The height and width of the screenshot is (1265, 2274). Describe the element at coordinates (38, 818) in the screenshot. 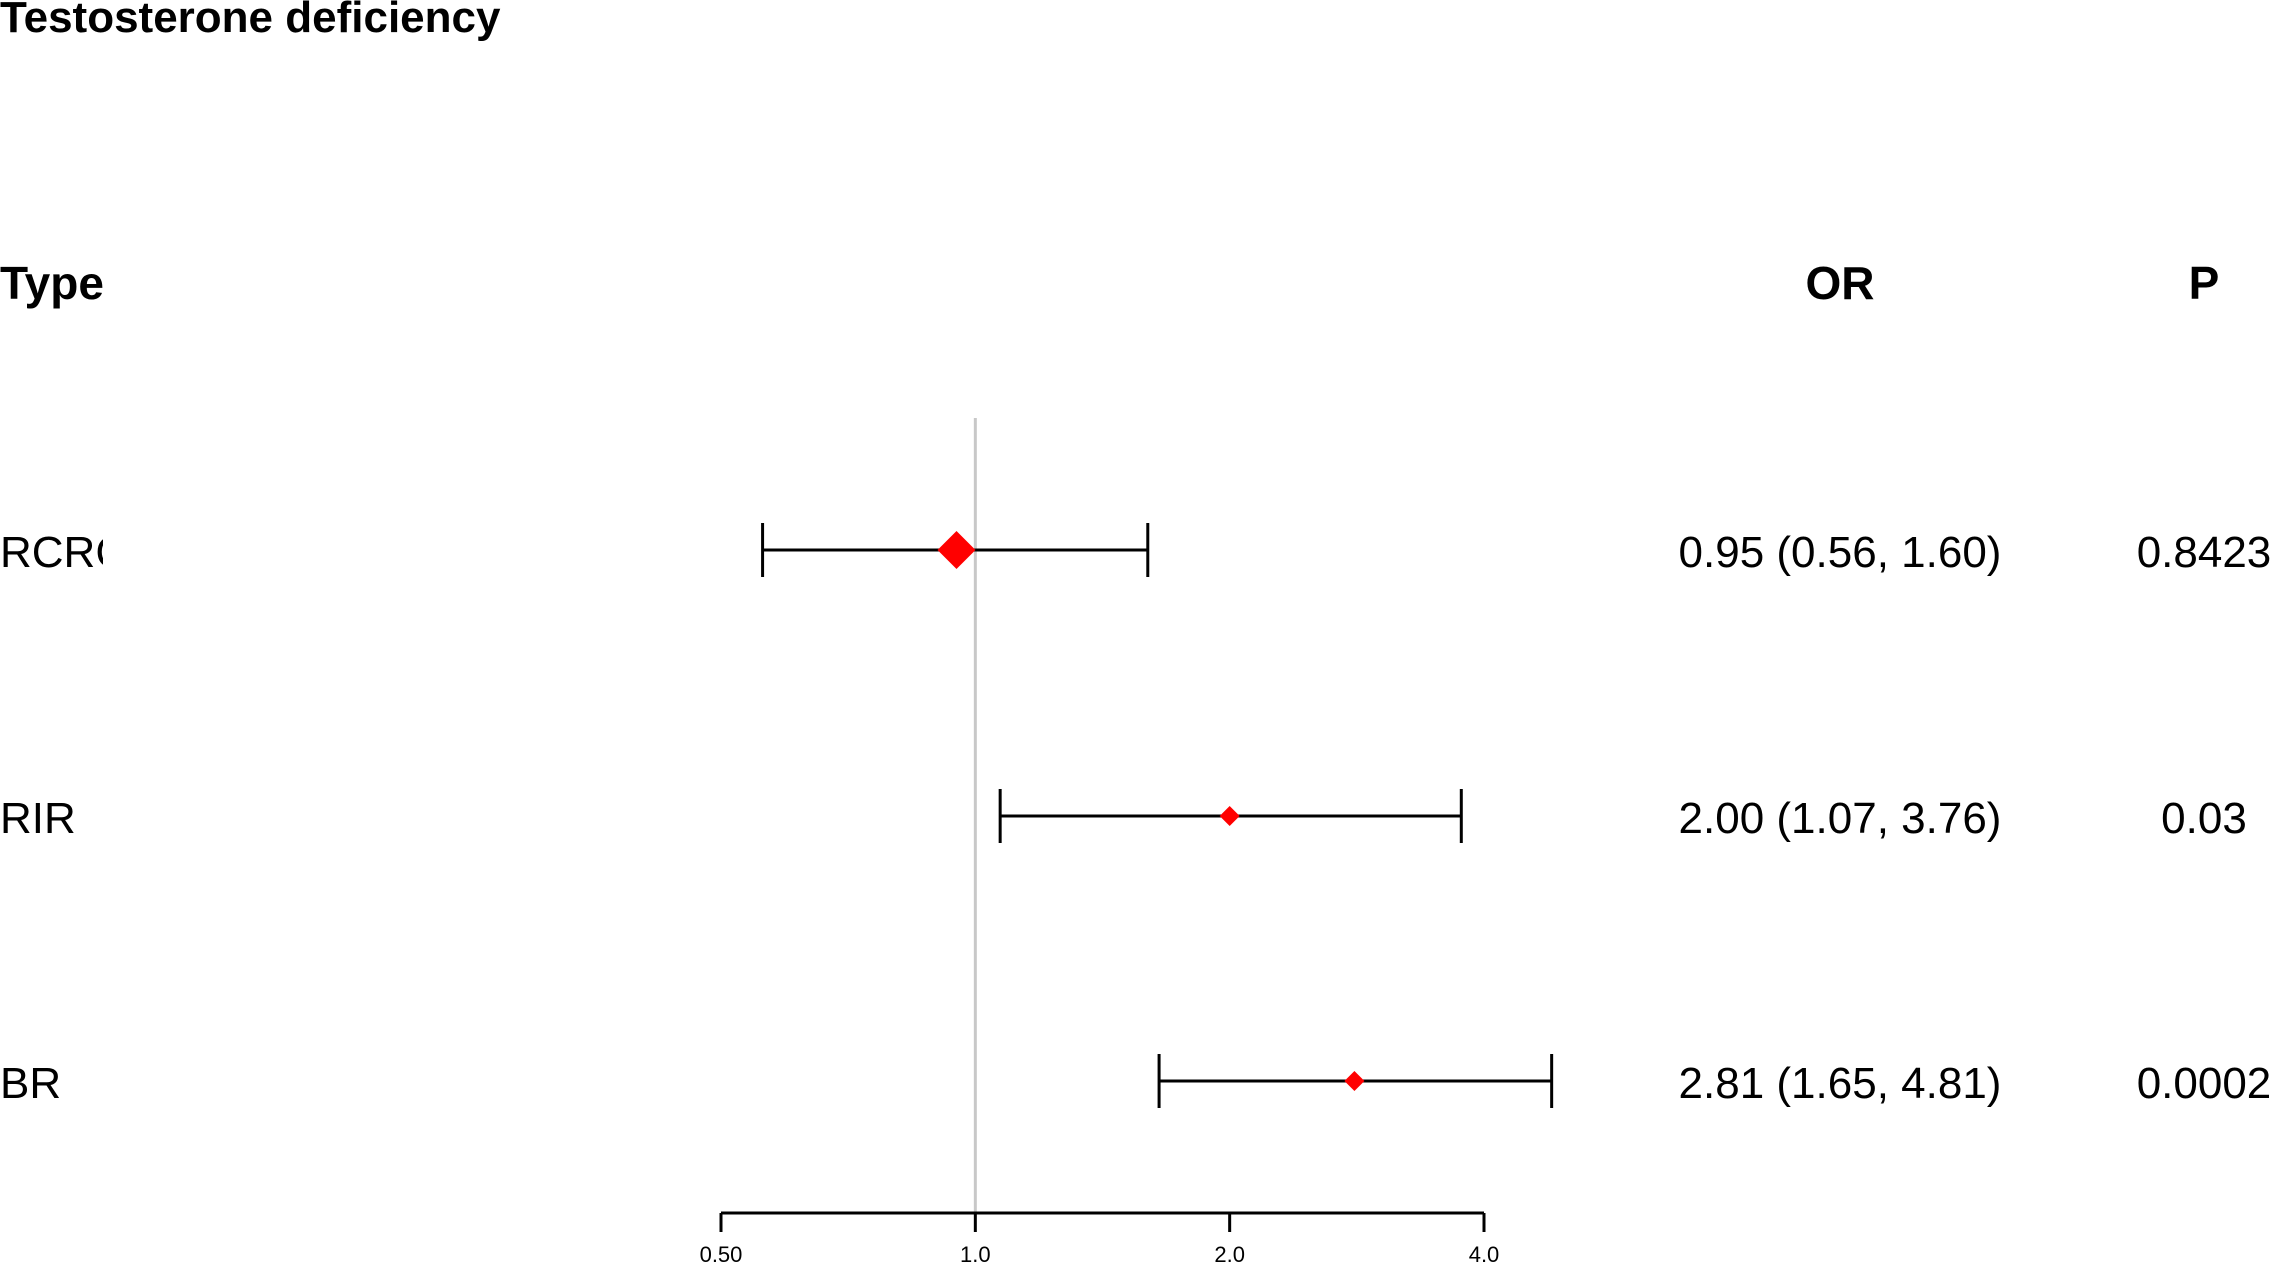

I see `row-label: RIR` at that location.